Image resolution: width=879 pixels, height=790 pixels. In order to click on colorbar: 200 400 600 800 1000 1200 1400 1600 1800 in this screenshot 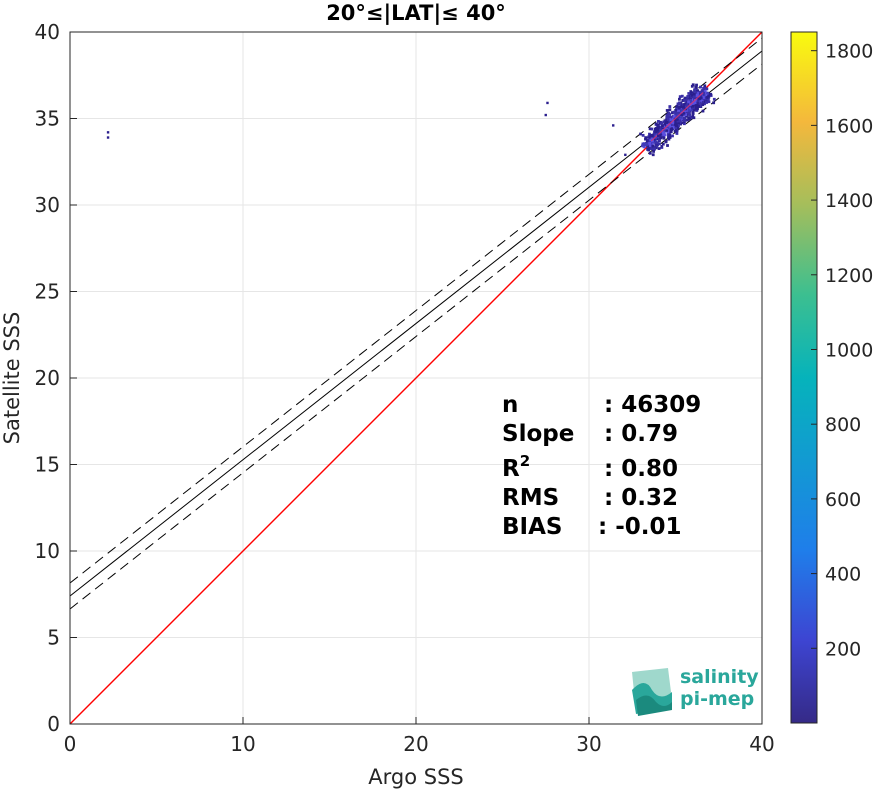, I will do `click(831, 377)`.